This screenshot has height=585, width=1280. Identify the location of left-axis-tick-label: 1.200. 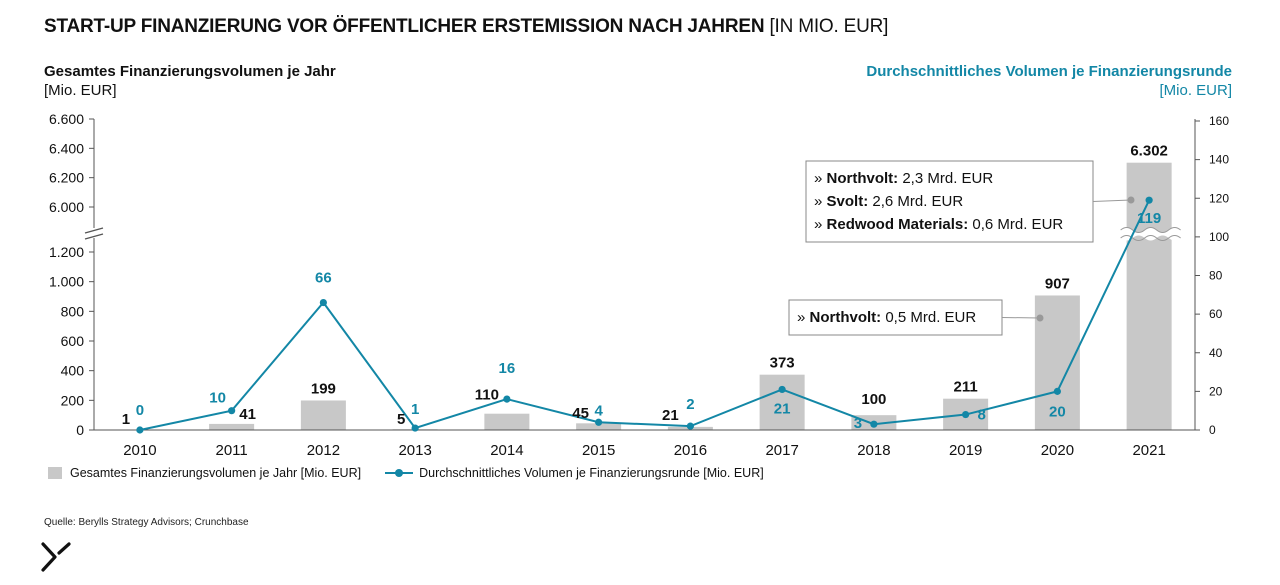
(66, 252).